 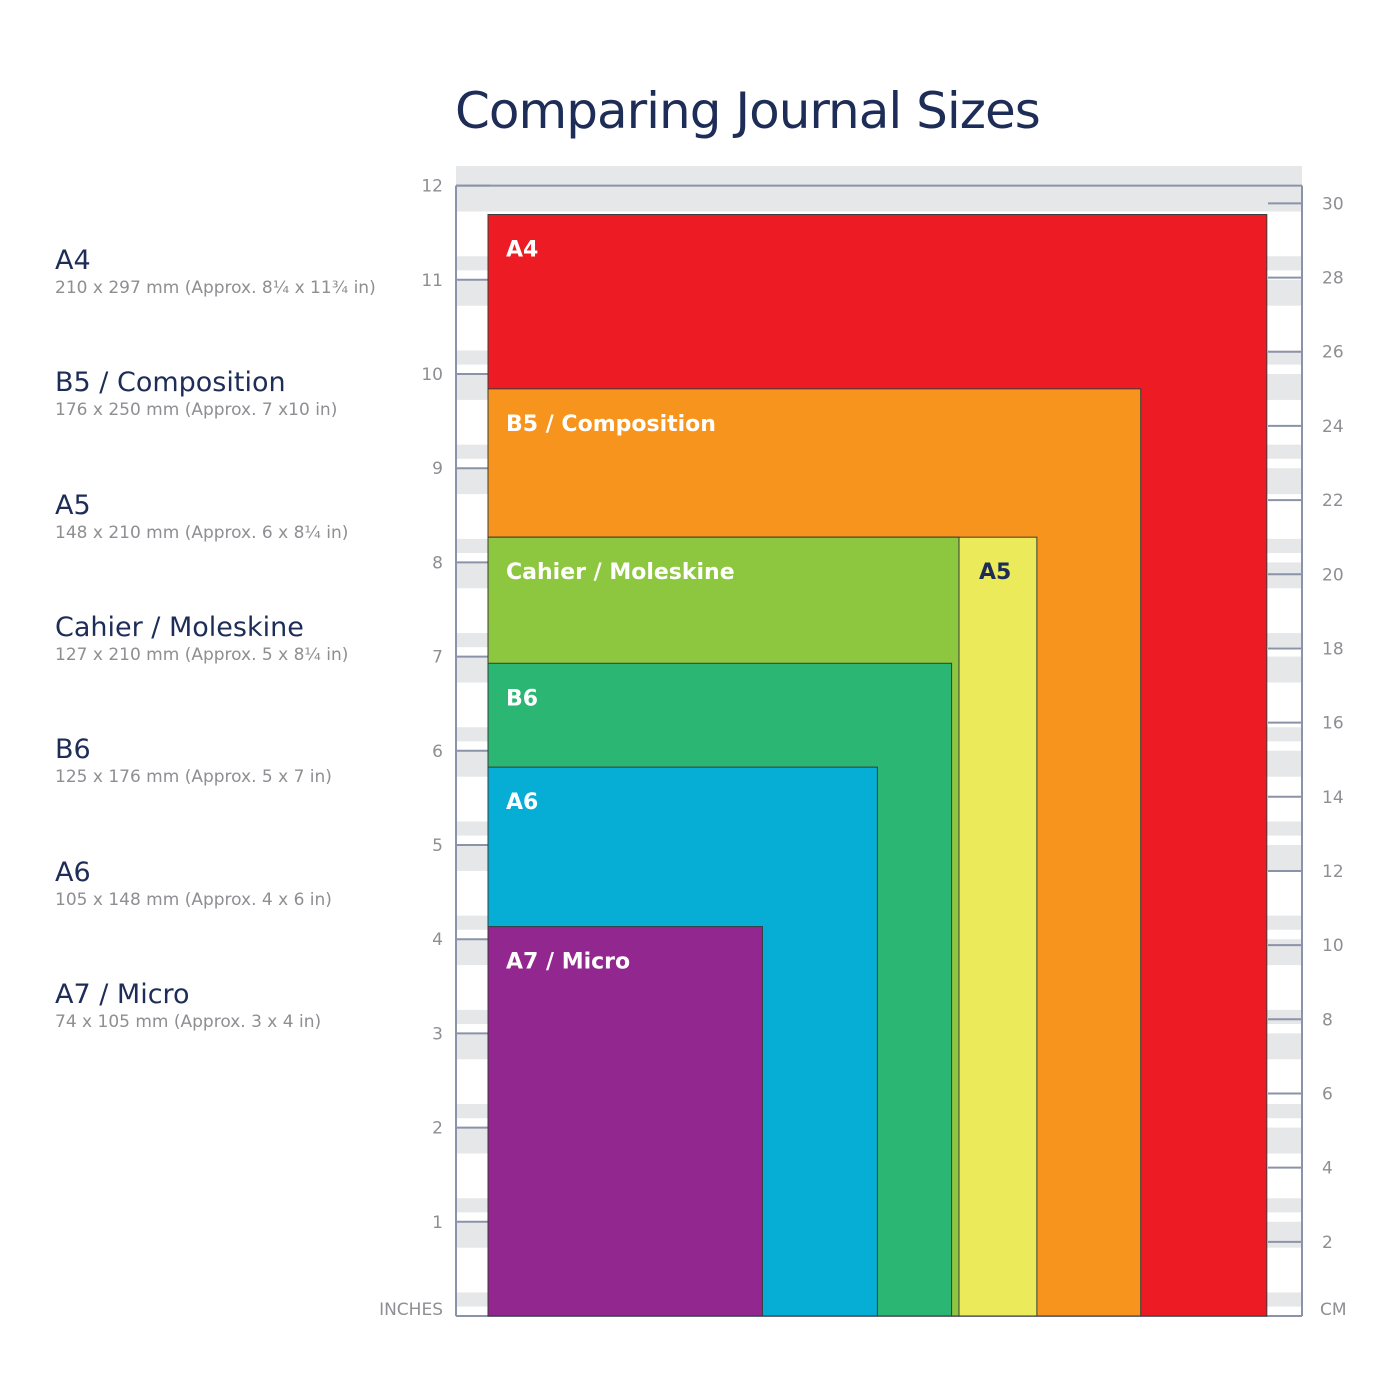 I want to click on legend-dimensions: 125 x 176 mm (Approx. 5 x 7 in), so click(x=193, y=777).